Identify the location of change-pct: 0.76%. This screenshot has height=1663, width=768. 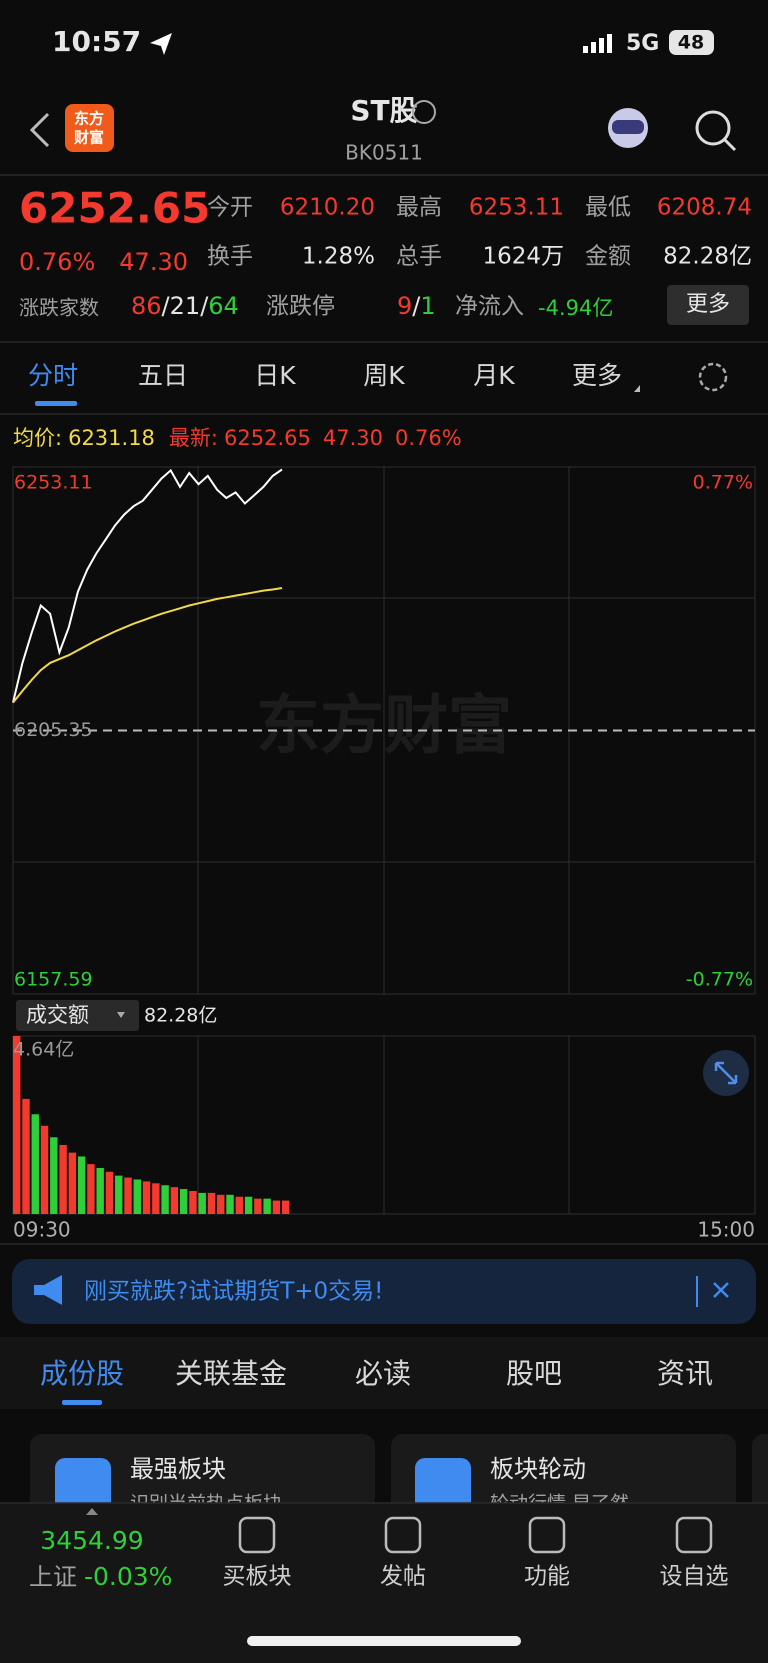
(57, 262).